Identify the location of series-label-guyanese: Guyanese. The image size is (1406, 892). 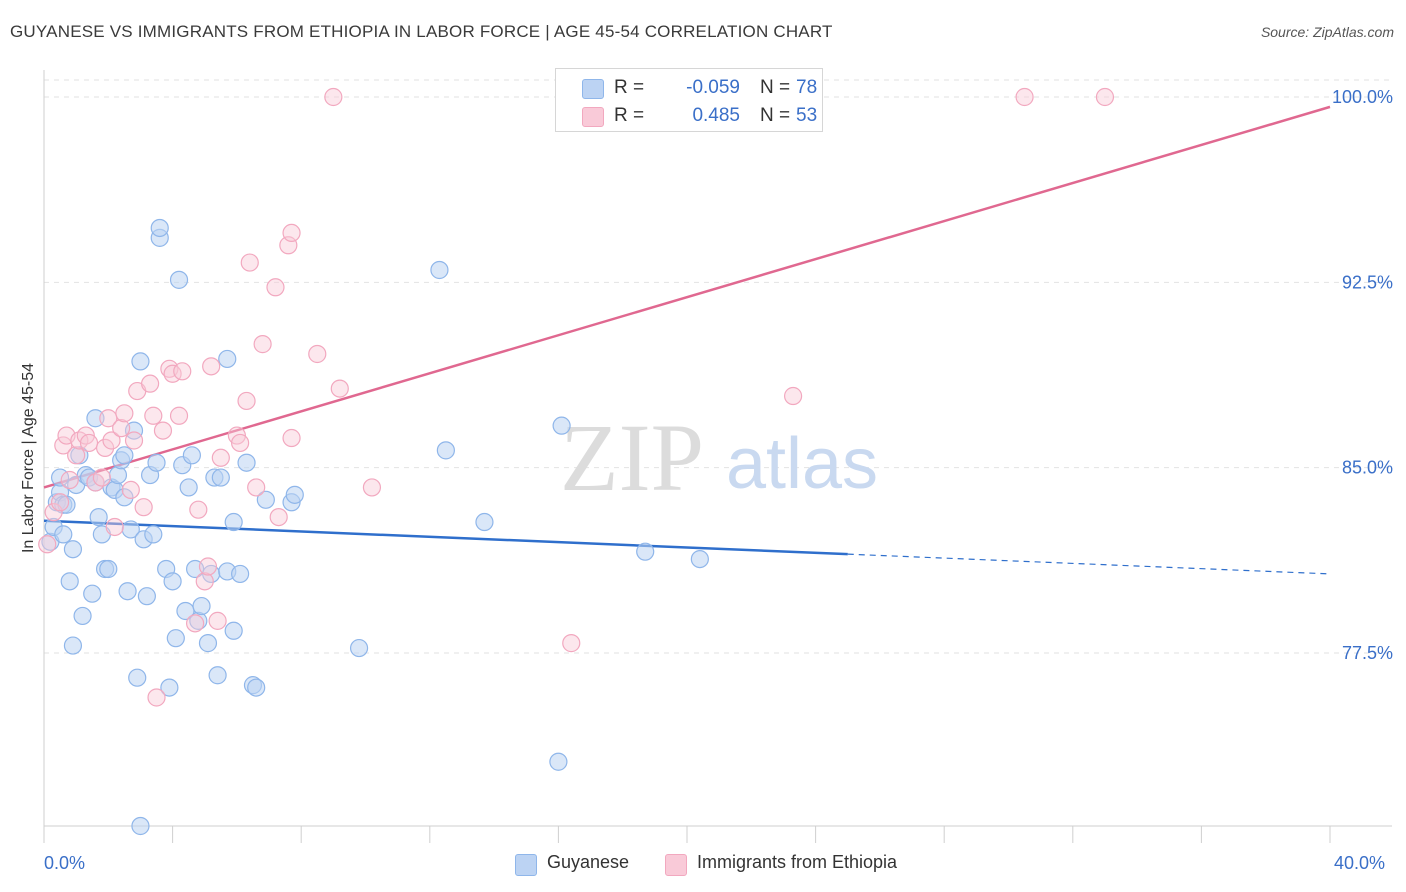
(588, 862).